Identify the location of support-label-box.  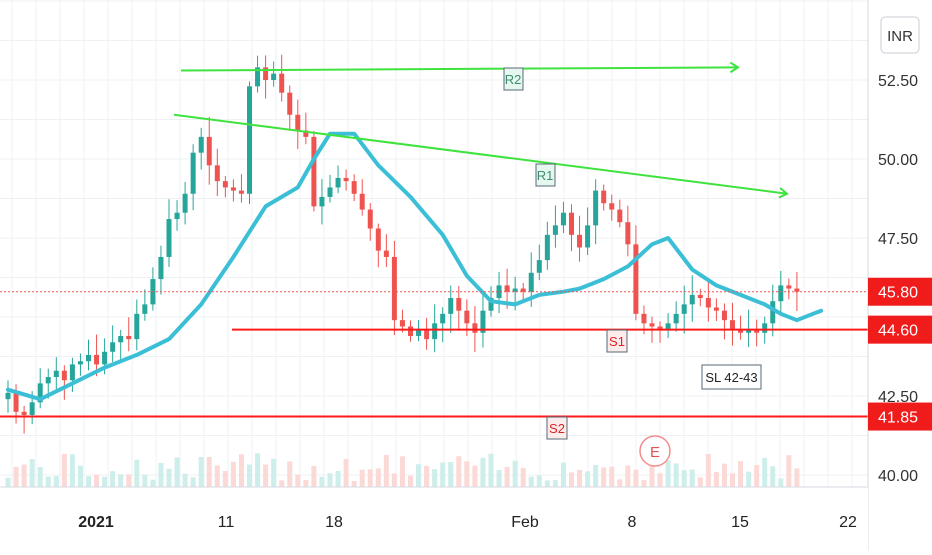
(617, 341).